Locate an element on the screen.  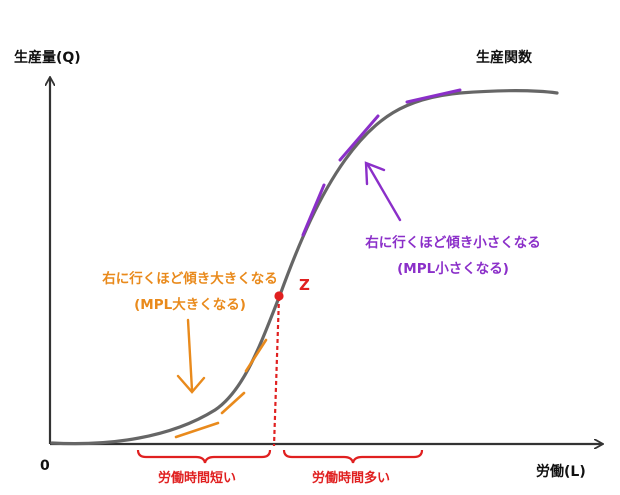
curve-label: 生産関数 is located at coordinates (504, 58).